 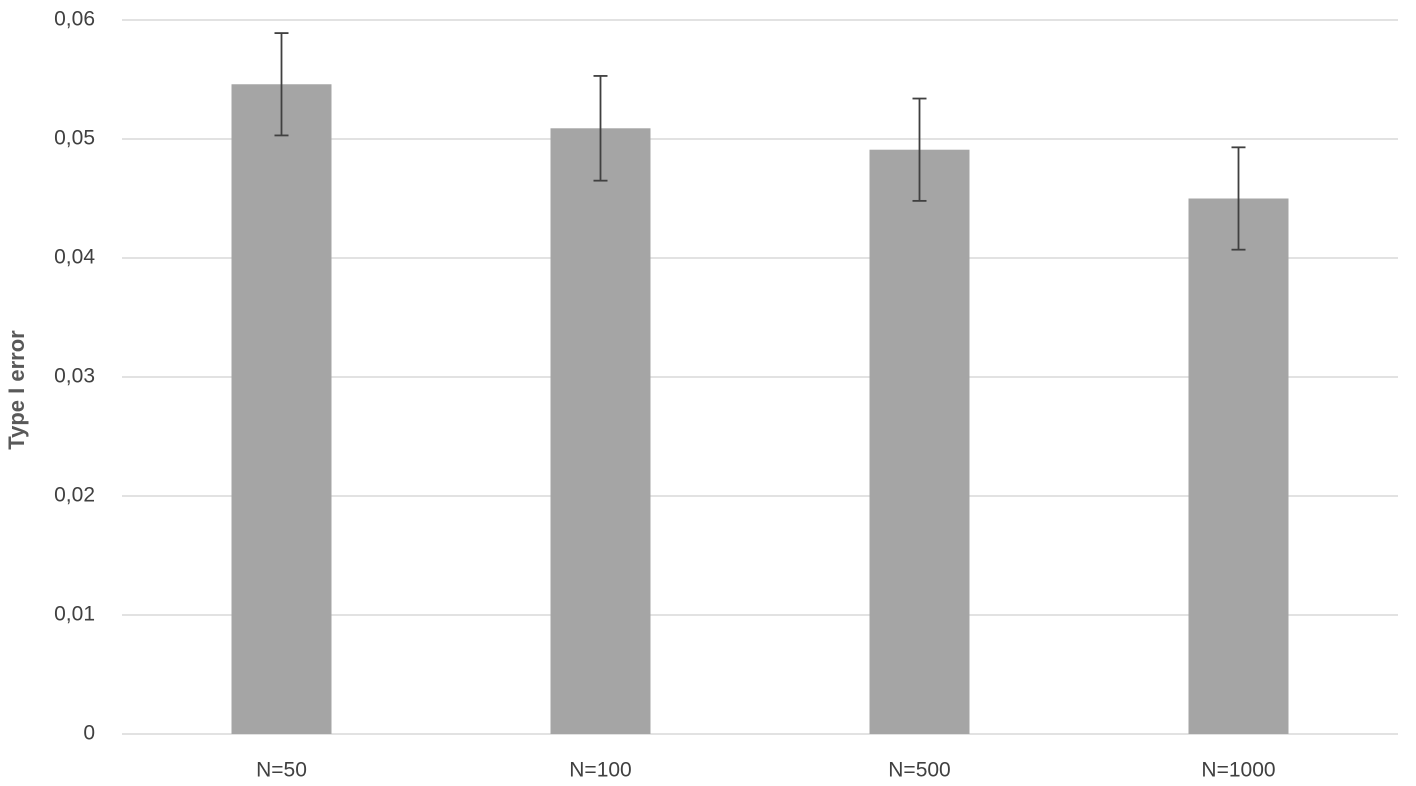 What do you see at coordinates (74, 495) in the screenshot?
I see `y-tick-label: 0,02` at bounding box center [74, 495].